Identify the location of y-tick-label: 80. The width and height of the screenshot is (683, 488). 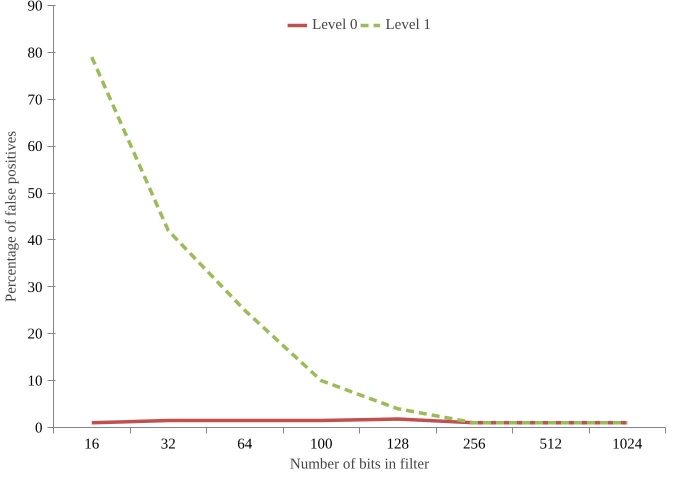
(35, 53).